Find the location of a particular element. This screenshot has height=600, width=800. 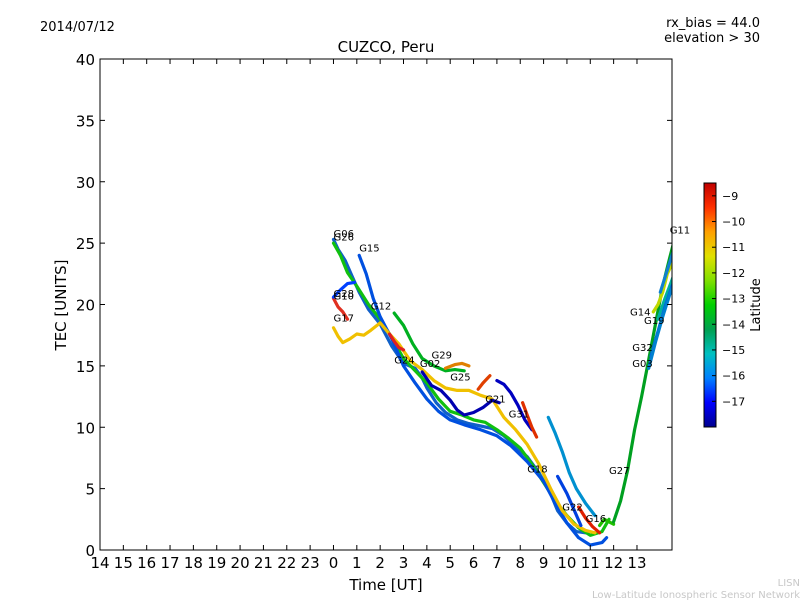

satellite-label: G11 is located at coordinates (680, 230).